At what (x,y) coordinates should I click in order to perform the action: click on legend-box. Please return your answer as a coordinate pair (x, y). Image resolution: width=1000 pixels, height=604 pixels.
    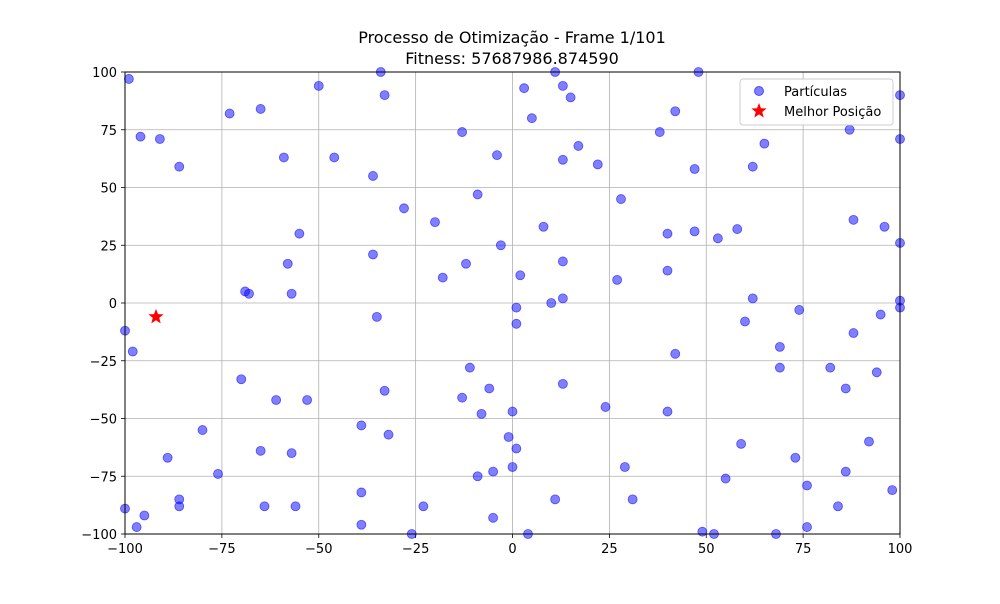
    Looking at the image, I should click on (816, 102).